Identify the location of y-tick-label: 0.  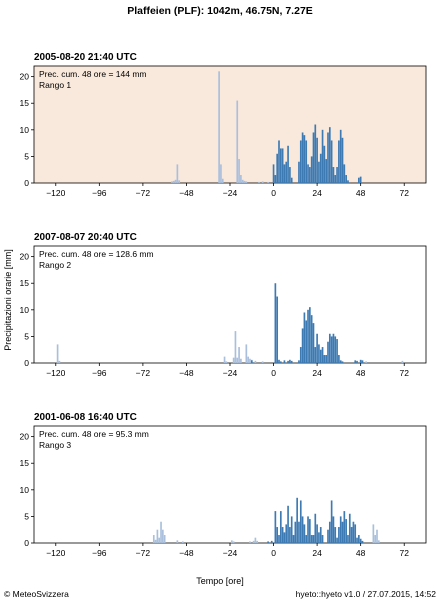
(26, 363).